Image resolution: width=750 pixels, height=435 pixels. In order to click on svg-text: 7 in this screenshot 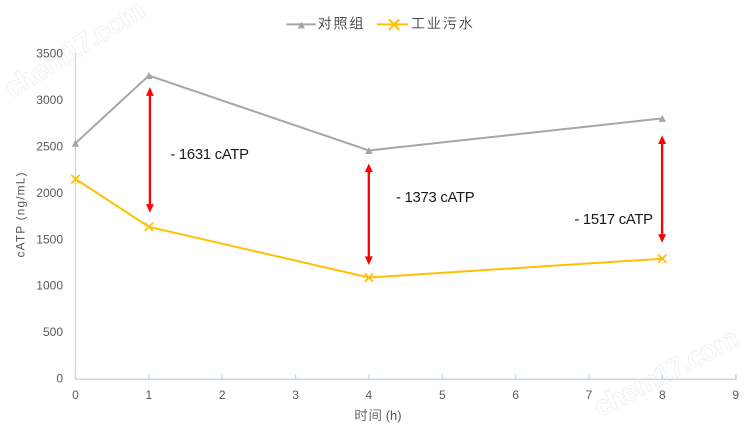, I will do `click(589, 395)`.